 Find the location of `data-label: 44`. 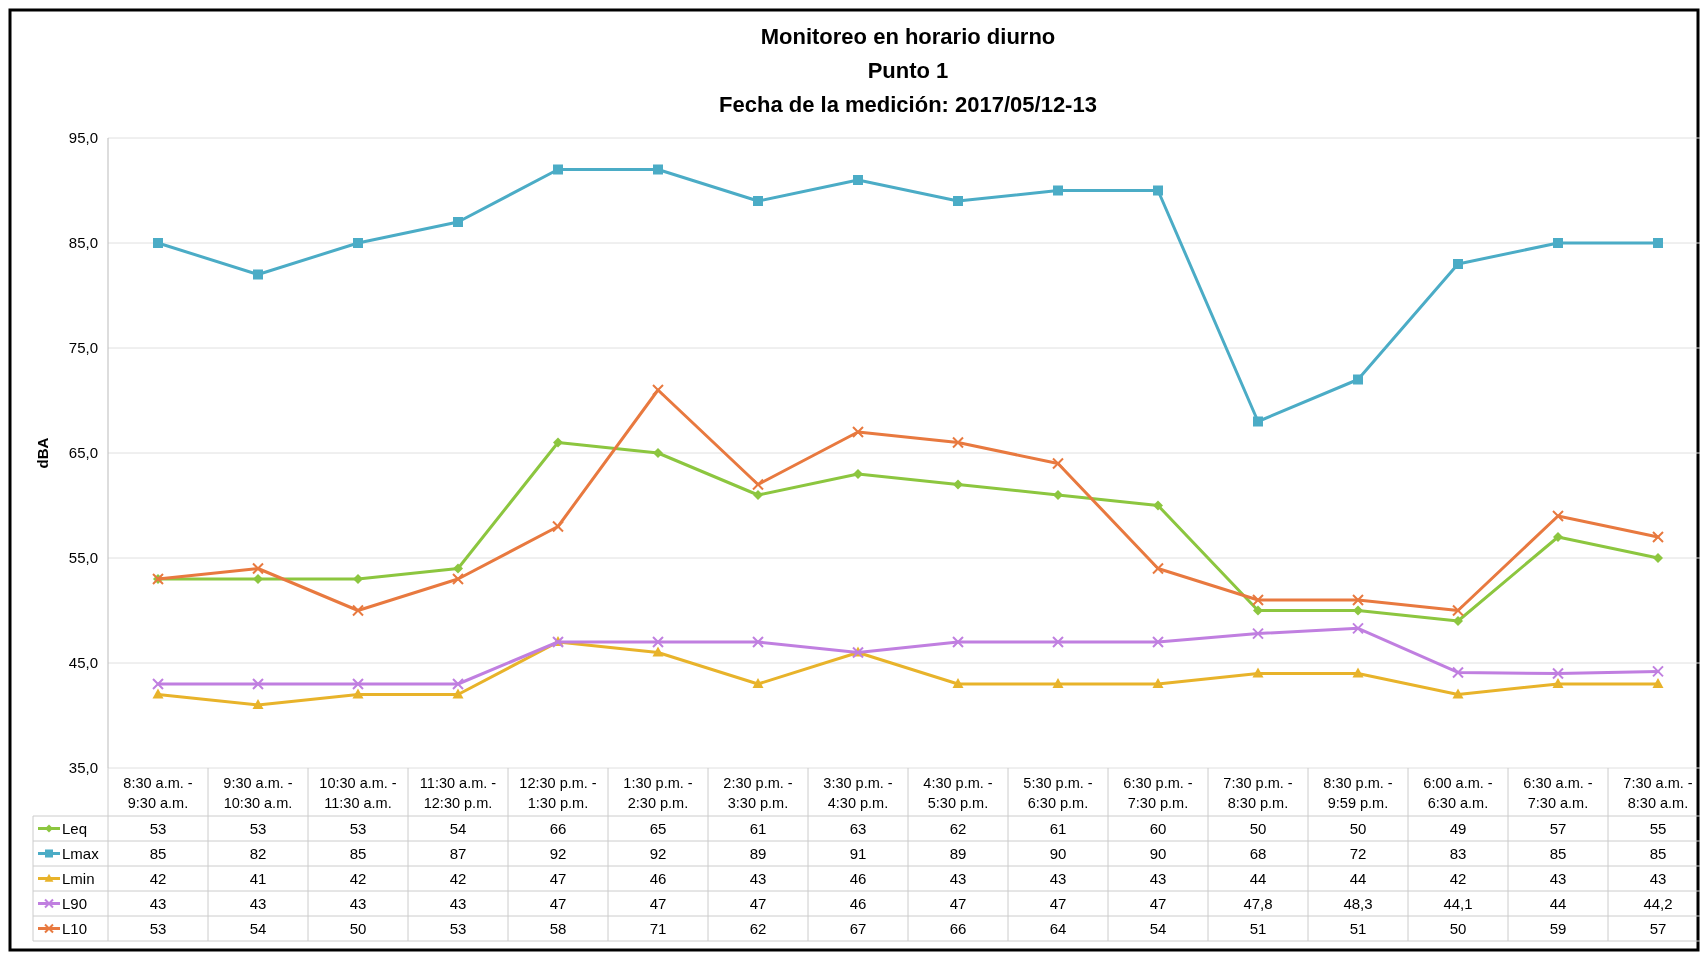

data-label: 44 is located at coordinates (1358, 878).